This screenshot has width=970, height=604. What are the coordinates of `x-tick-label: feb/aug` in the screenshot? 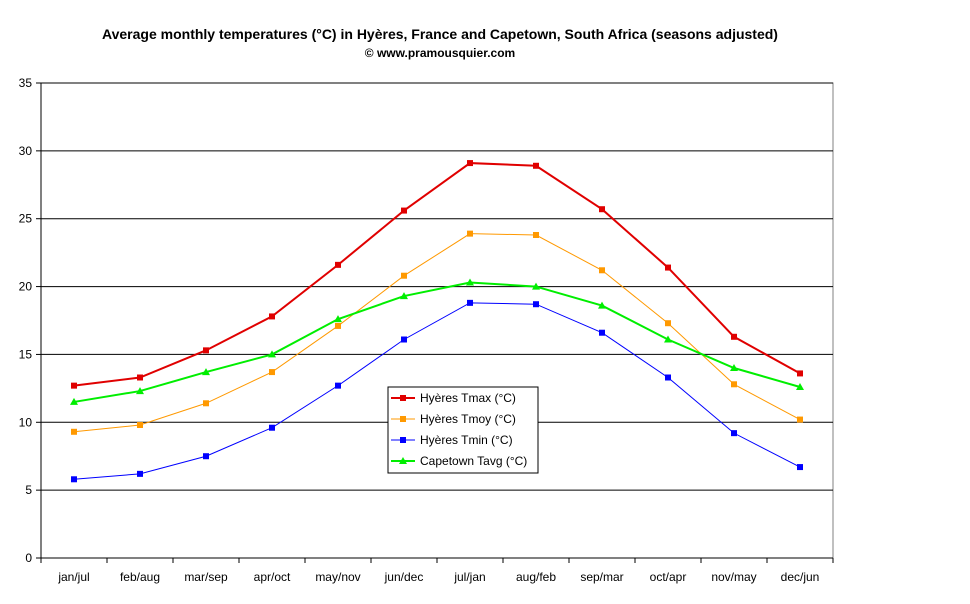 It's located at (140, 577).